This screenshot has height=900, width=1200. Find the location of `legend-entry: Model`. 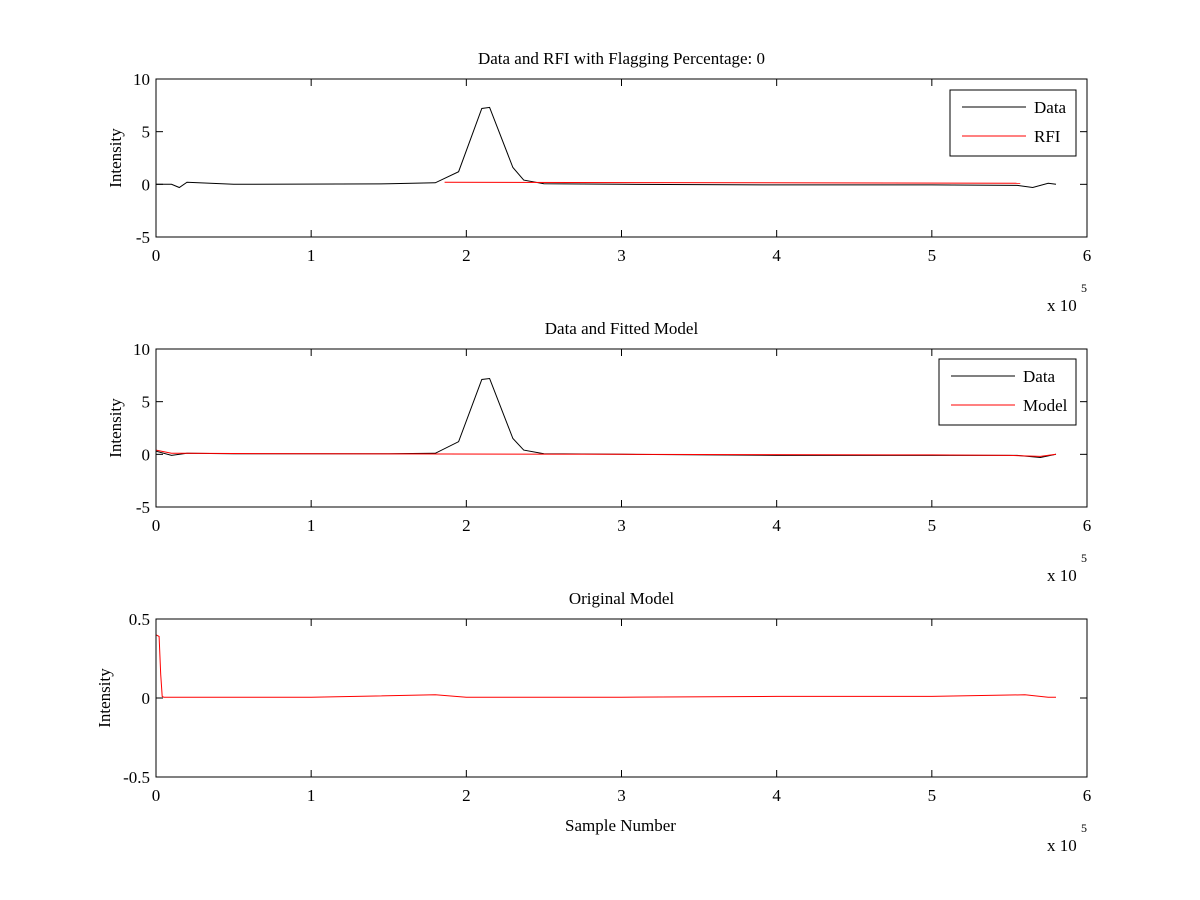

legend-entry: Model is located at coordinates (1045, 405).